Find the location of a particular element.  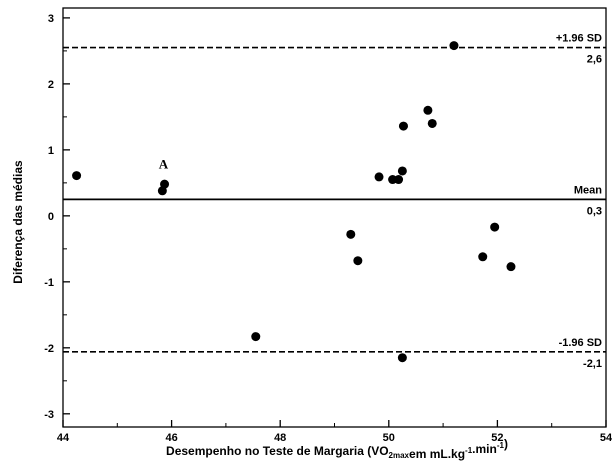

x-tick-label: 54 is located at coordinates (606, 438).